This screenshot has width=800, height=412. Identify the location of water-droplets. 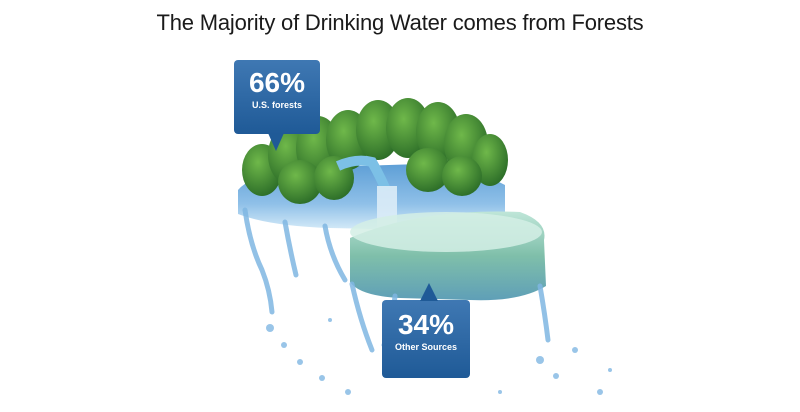
(439, 356).